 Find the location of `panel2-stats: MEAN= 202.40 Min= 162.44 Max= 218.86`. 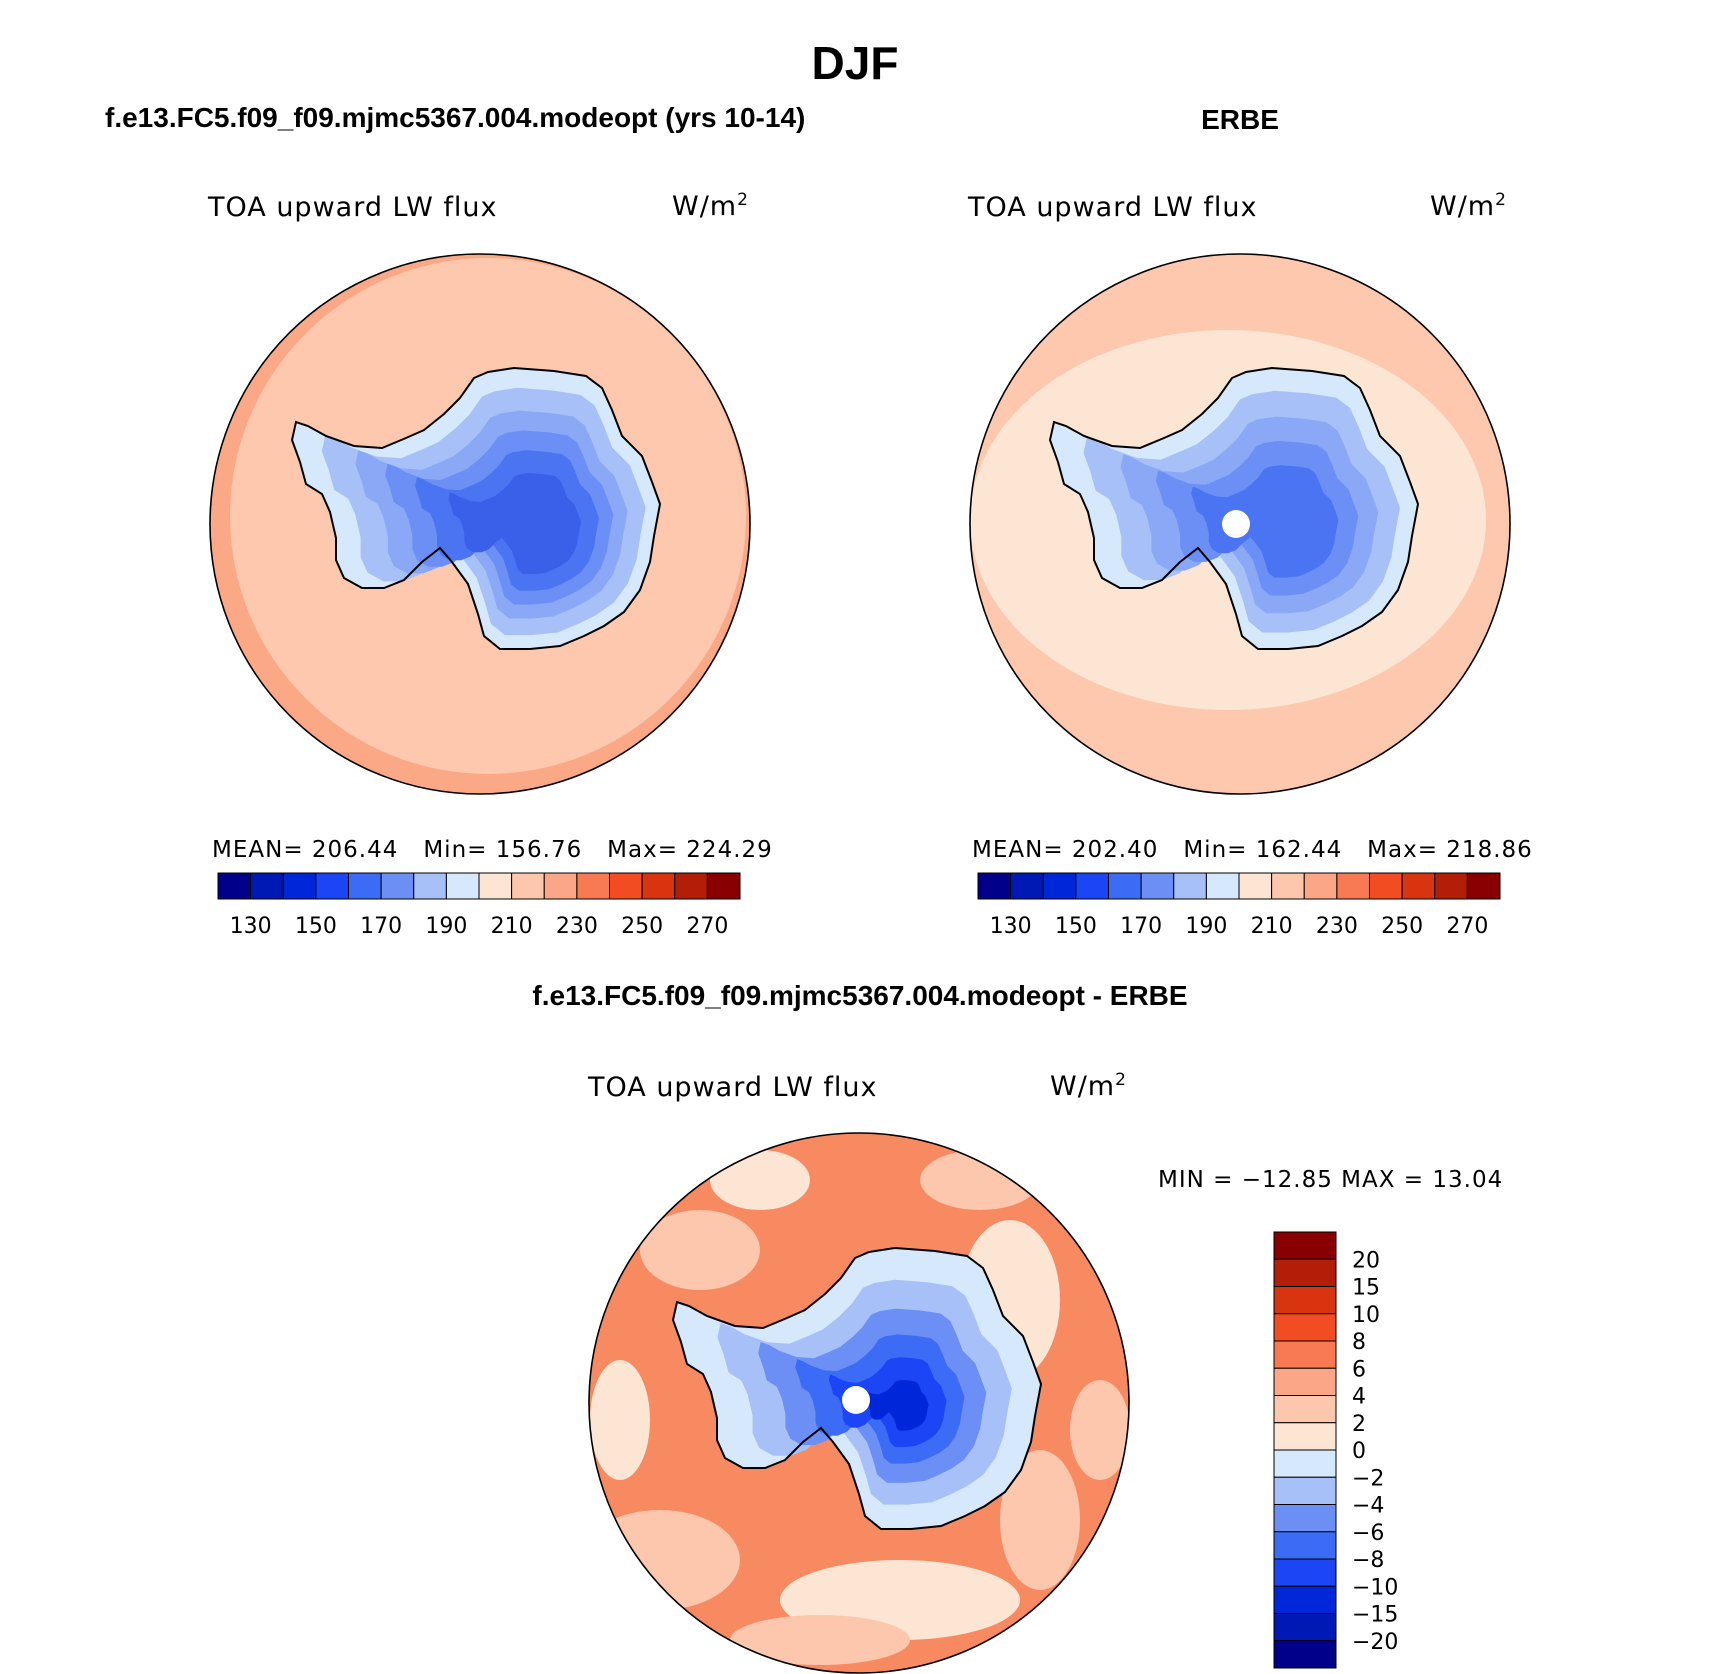

panel2-stats: MEAN= 202.40 Min= 162.44 Max= 218.86 is located at coordinates (1252, 850).